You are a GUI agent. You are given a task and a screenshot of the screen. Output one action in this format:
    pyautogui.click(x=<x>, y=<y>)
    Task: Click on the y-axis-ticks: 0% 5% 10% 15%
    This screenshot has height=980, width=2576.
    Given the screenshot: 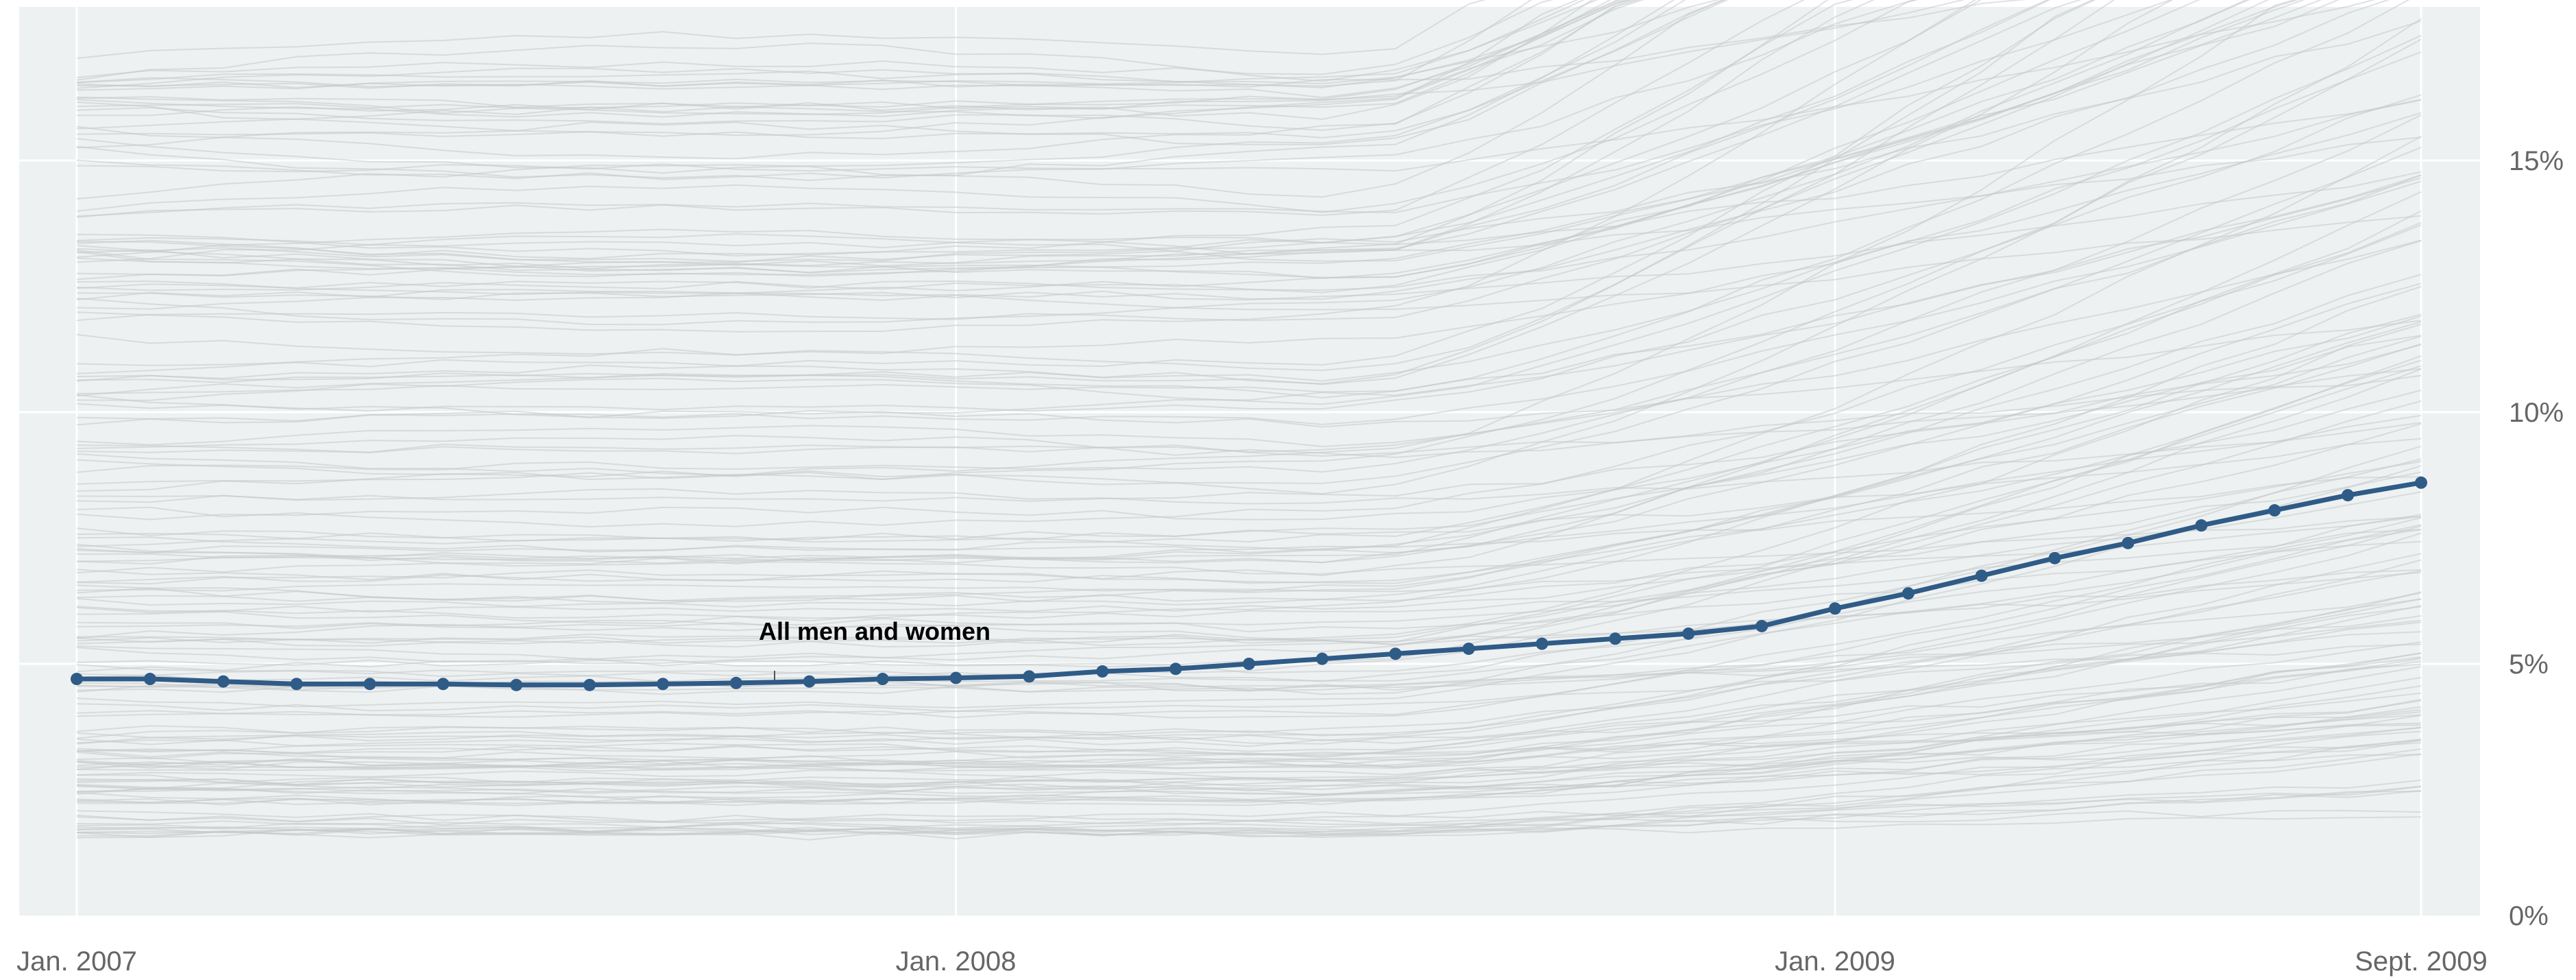 What is the action you would take?
    pyautogui.click(x=2536, y=538)
    